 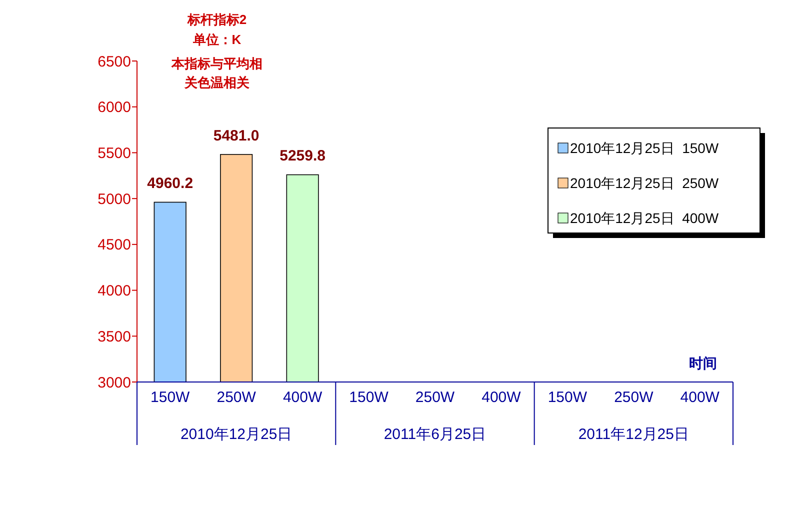 What do you see at coordinates (703, 363) in the screenshot?
I see `x-axis-title: 时间` at bounding box center [703, 363].